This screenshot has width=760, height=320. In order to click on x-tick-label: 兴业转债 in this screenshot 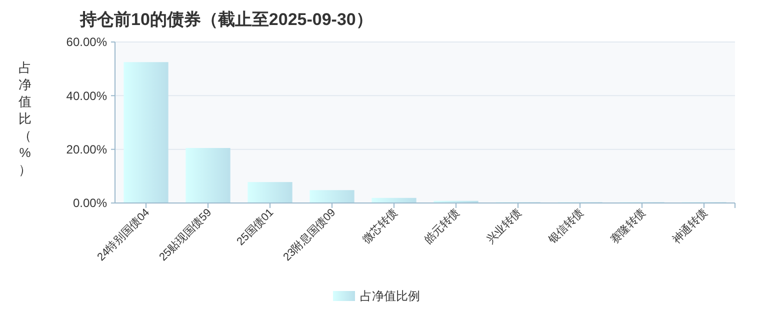, I will do `click(504, 226)`.